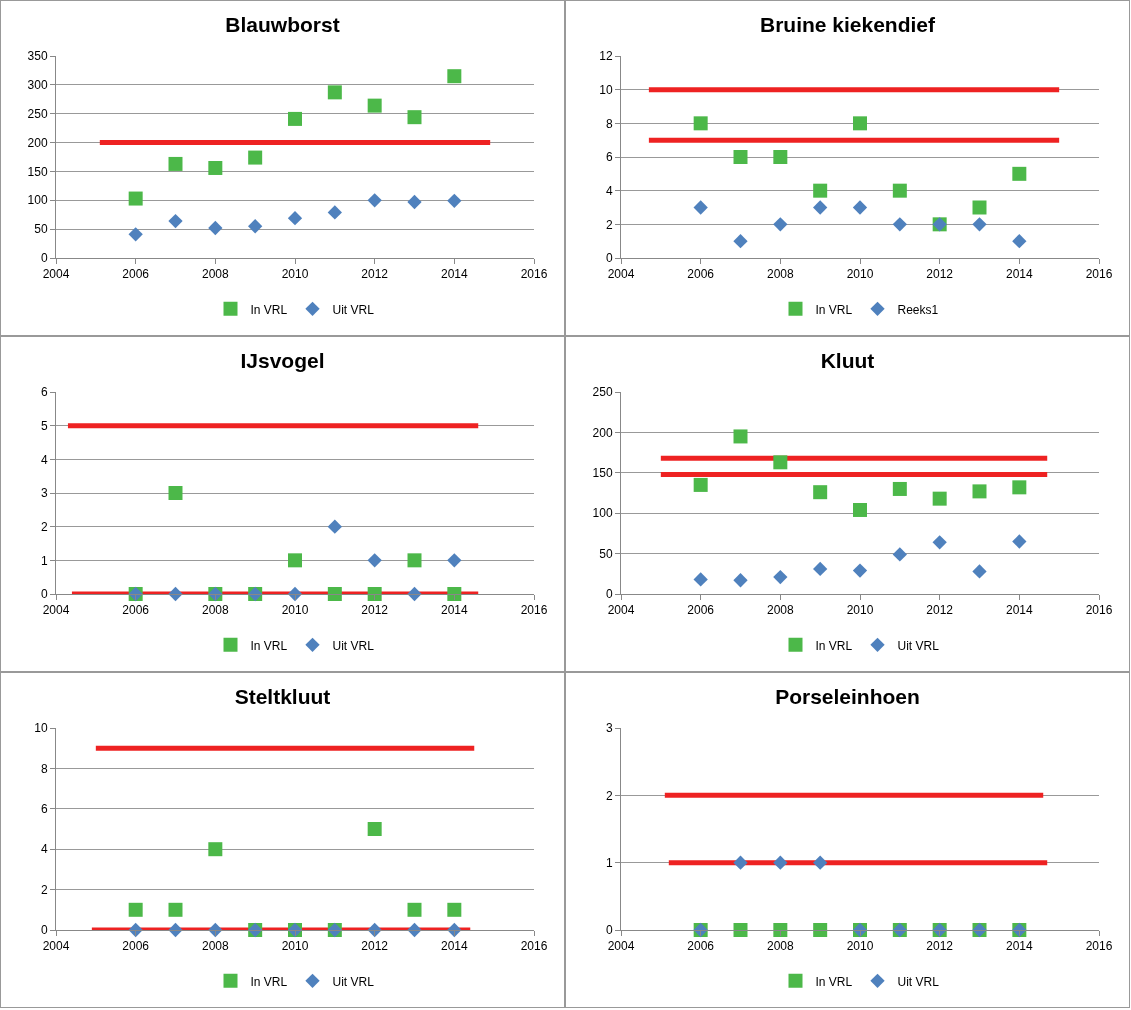 The height and width of the screenshot is (1010, 1131). Describe the element at coordinates (44, 849) in the screenshot. I see `y-tick-label: 4` at that location.